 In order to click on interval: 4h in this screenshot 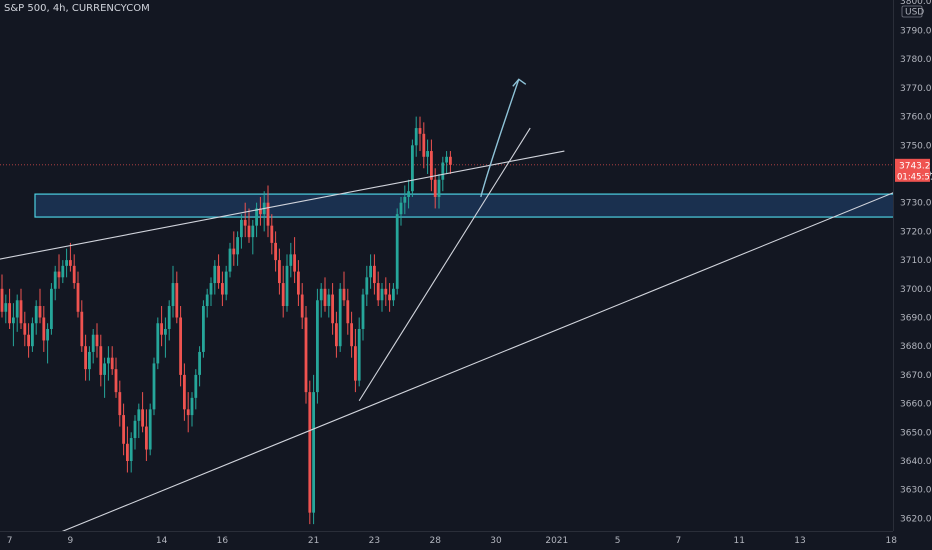, I will do `click(59, 8)`.